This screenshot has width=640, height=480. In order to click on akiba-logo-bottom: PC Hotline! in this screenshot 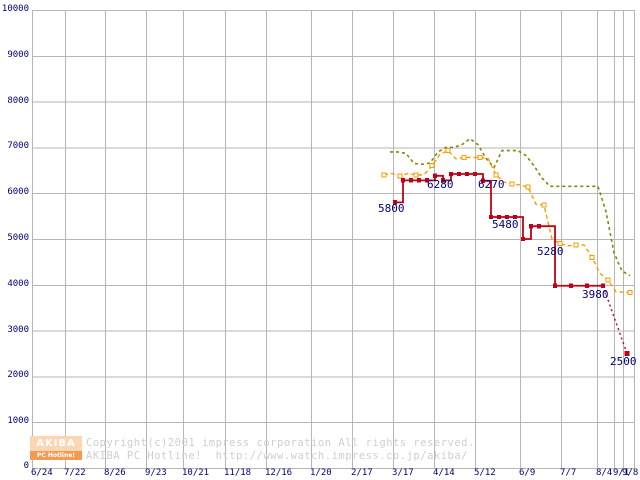, I will do `click(56, 455)`.